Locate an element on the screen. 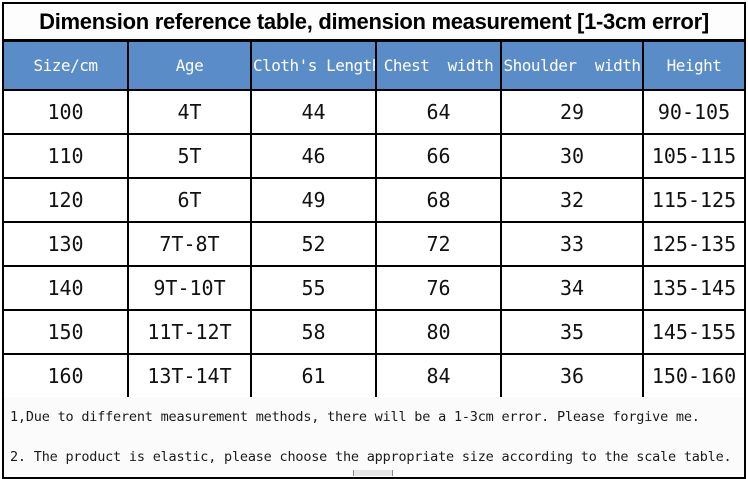 This screenshot has width=748, height=479. table-cell: 140 is located at coordinates (66, 288).